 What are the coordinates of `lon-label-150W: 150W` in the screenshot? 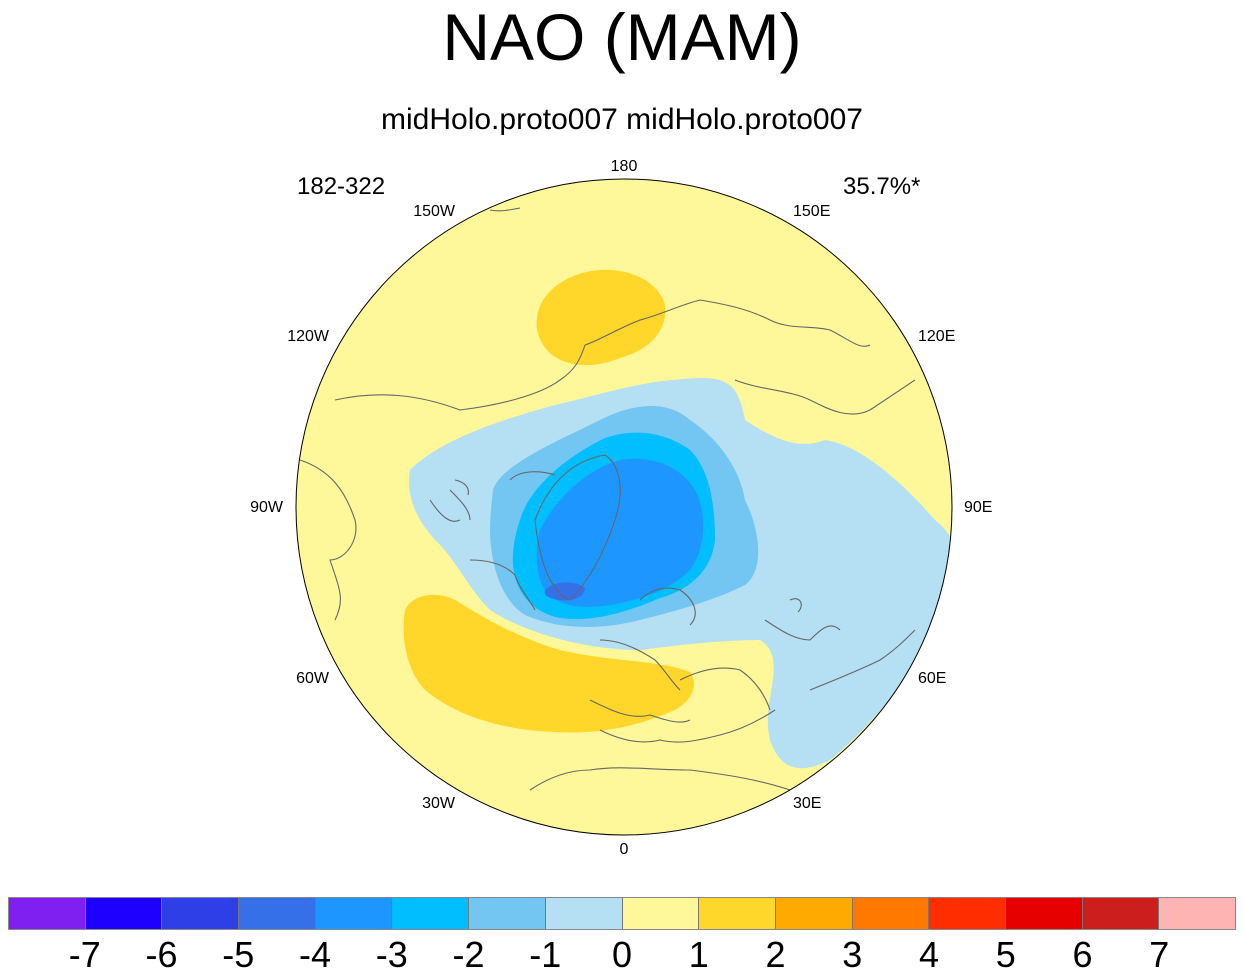 It's located at (434, 211).